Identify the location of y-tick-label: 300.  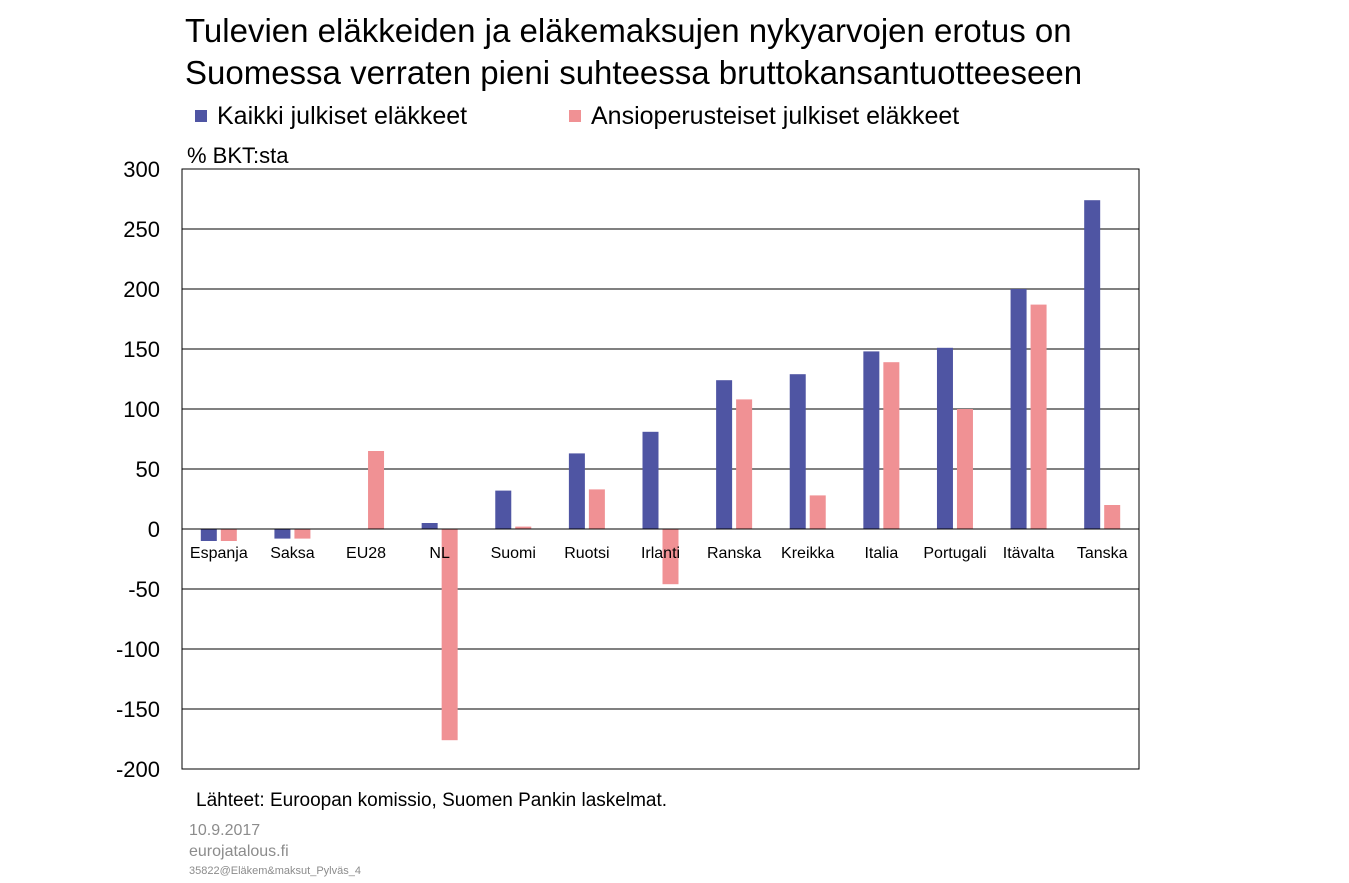
(141, 169).